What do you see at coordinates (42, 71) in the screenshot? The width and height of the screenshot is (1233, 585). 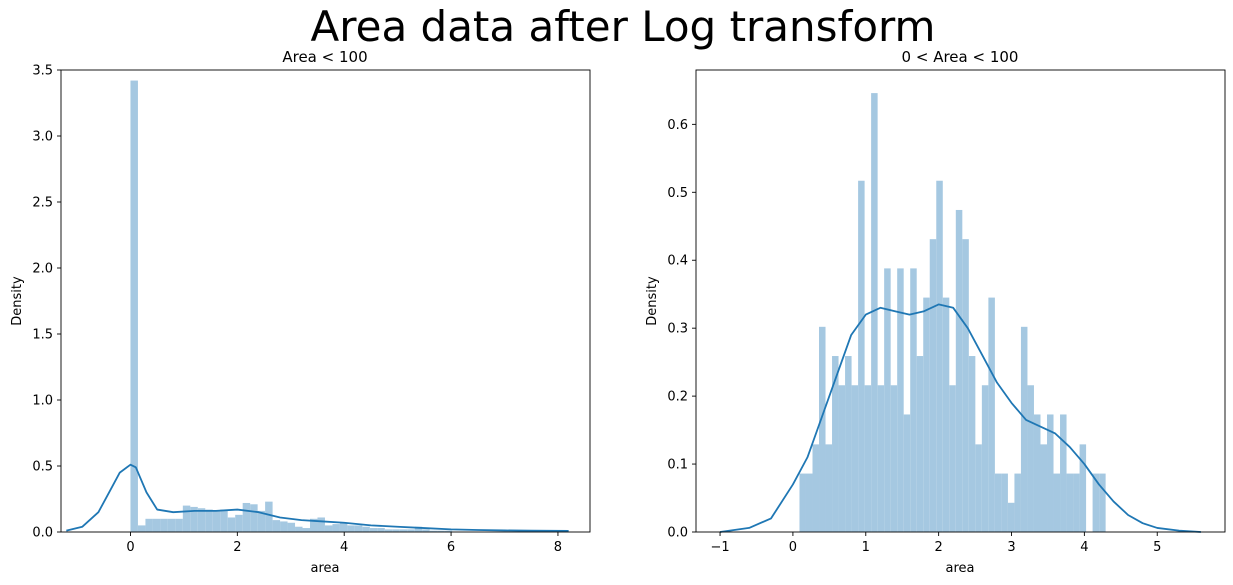 I see `left-y-tick-label: 3.5` at bounding box center [42, 71].